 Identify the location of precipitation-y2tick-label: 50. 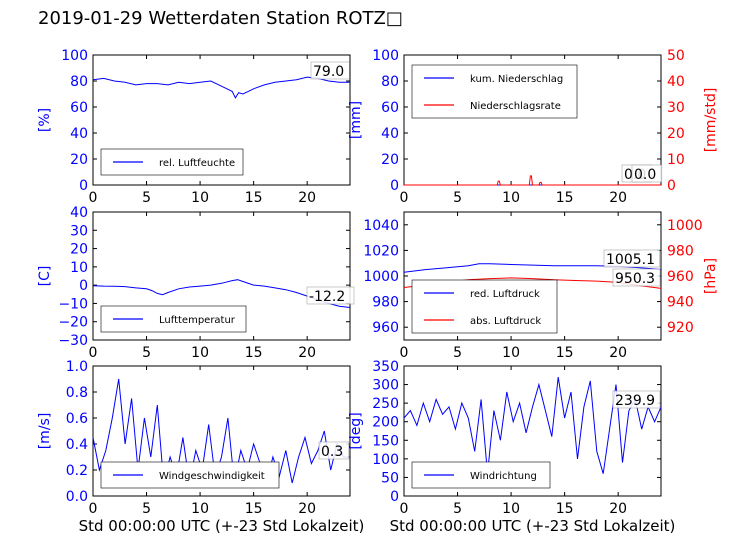
(676, 56).